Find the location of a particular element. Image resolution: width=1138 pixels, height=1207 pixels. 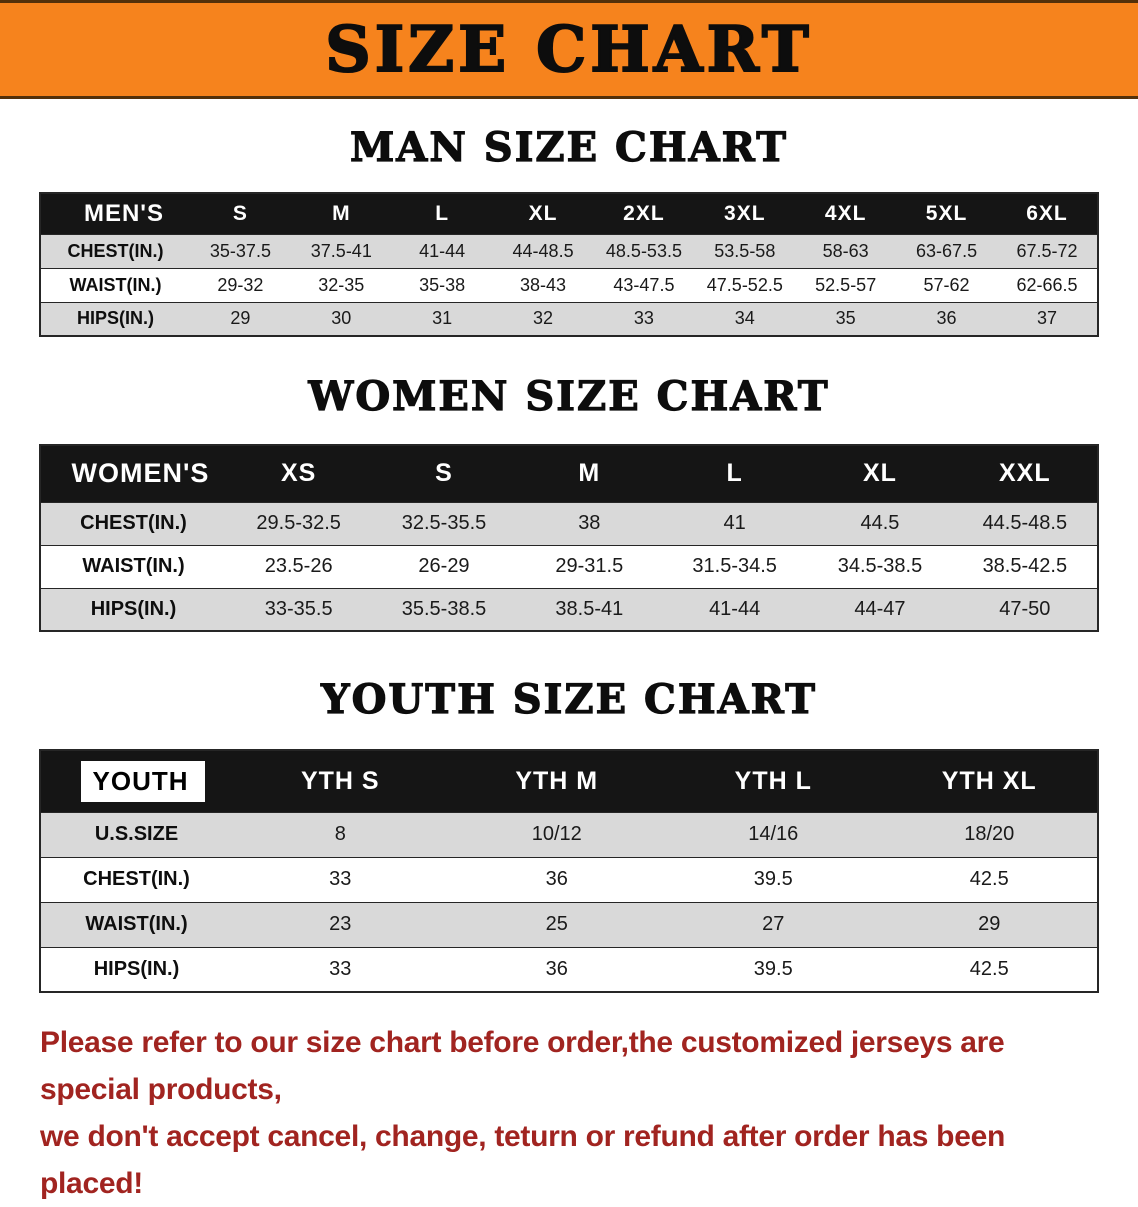

size-value-cell: 32.5-35.5 is located at coordinates (444, 523).